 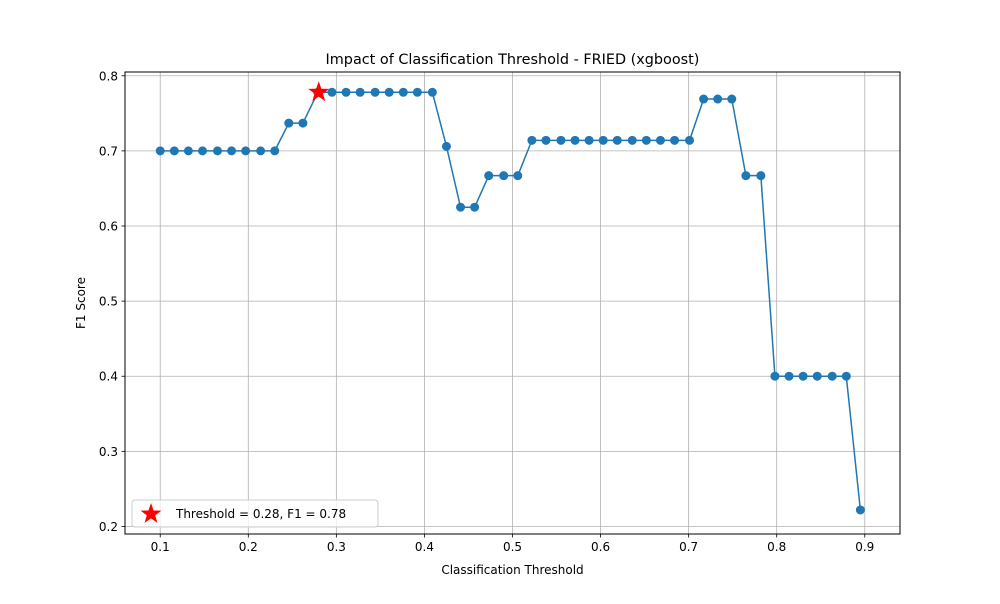 What do you see at coordinates (512, 547) in the screenshot?
I see `x-tick-label: 0.5` at bounding box center [512, 547].